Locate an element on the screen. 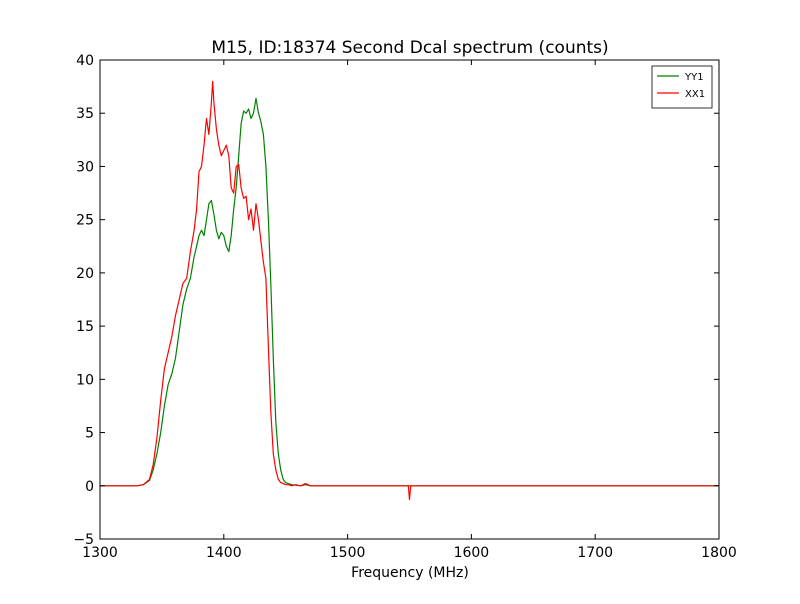  y-tick-label-10: 10 is located at coordinates (85, 380).